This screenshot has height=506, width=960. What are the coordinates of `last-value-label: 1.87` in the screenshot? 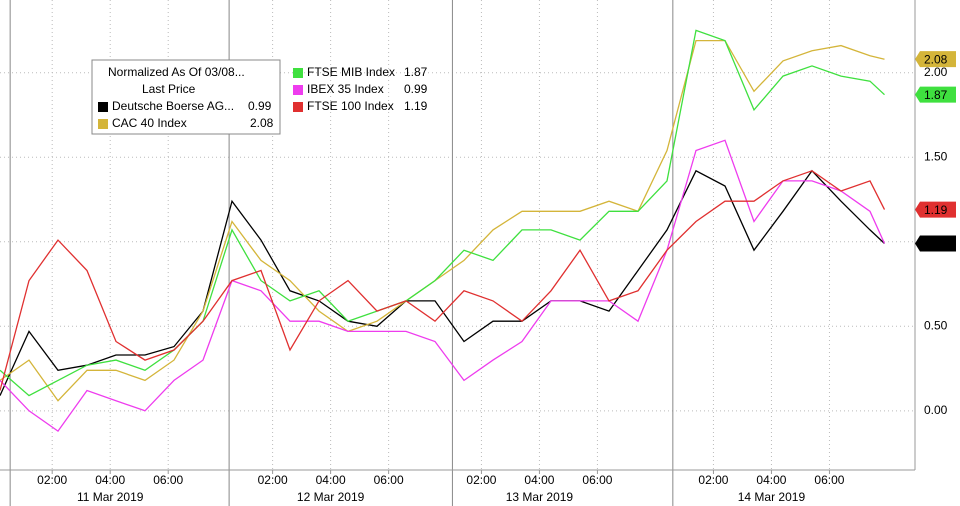 It's located at (936, 95).